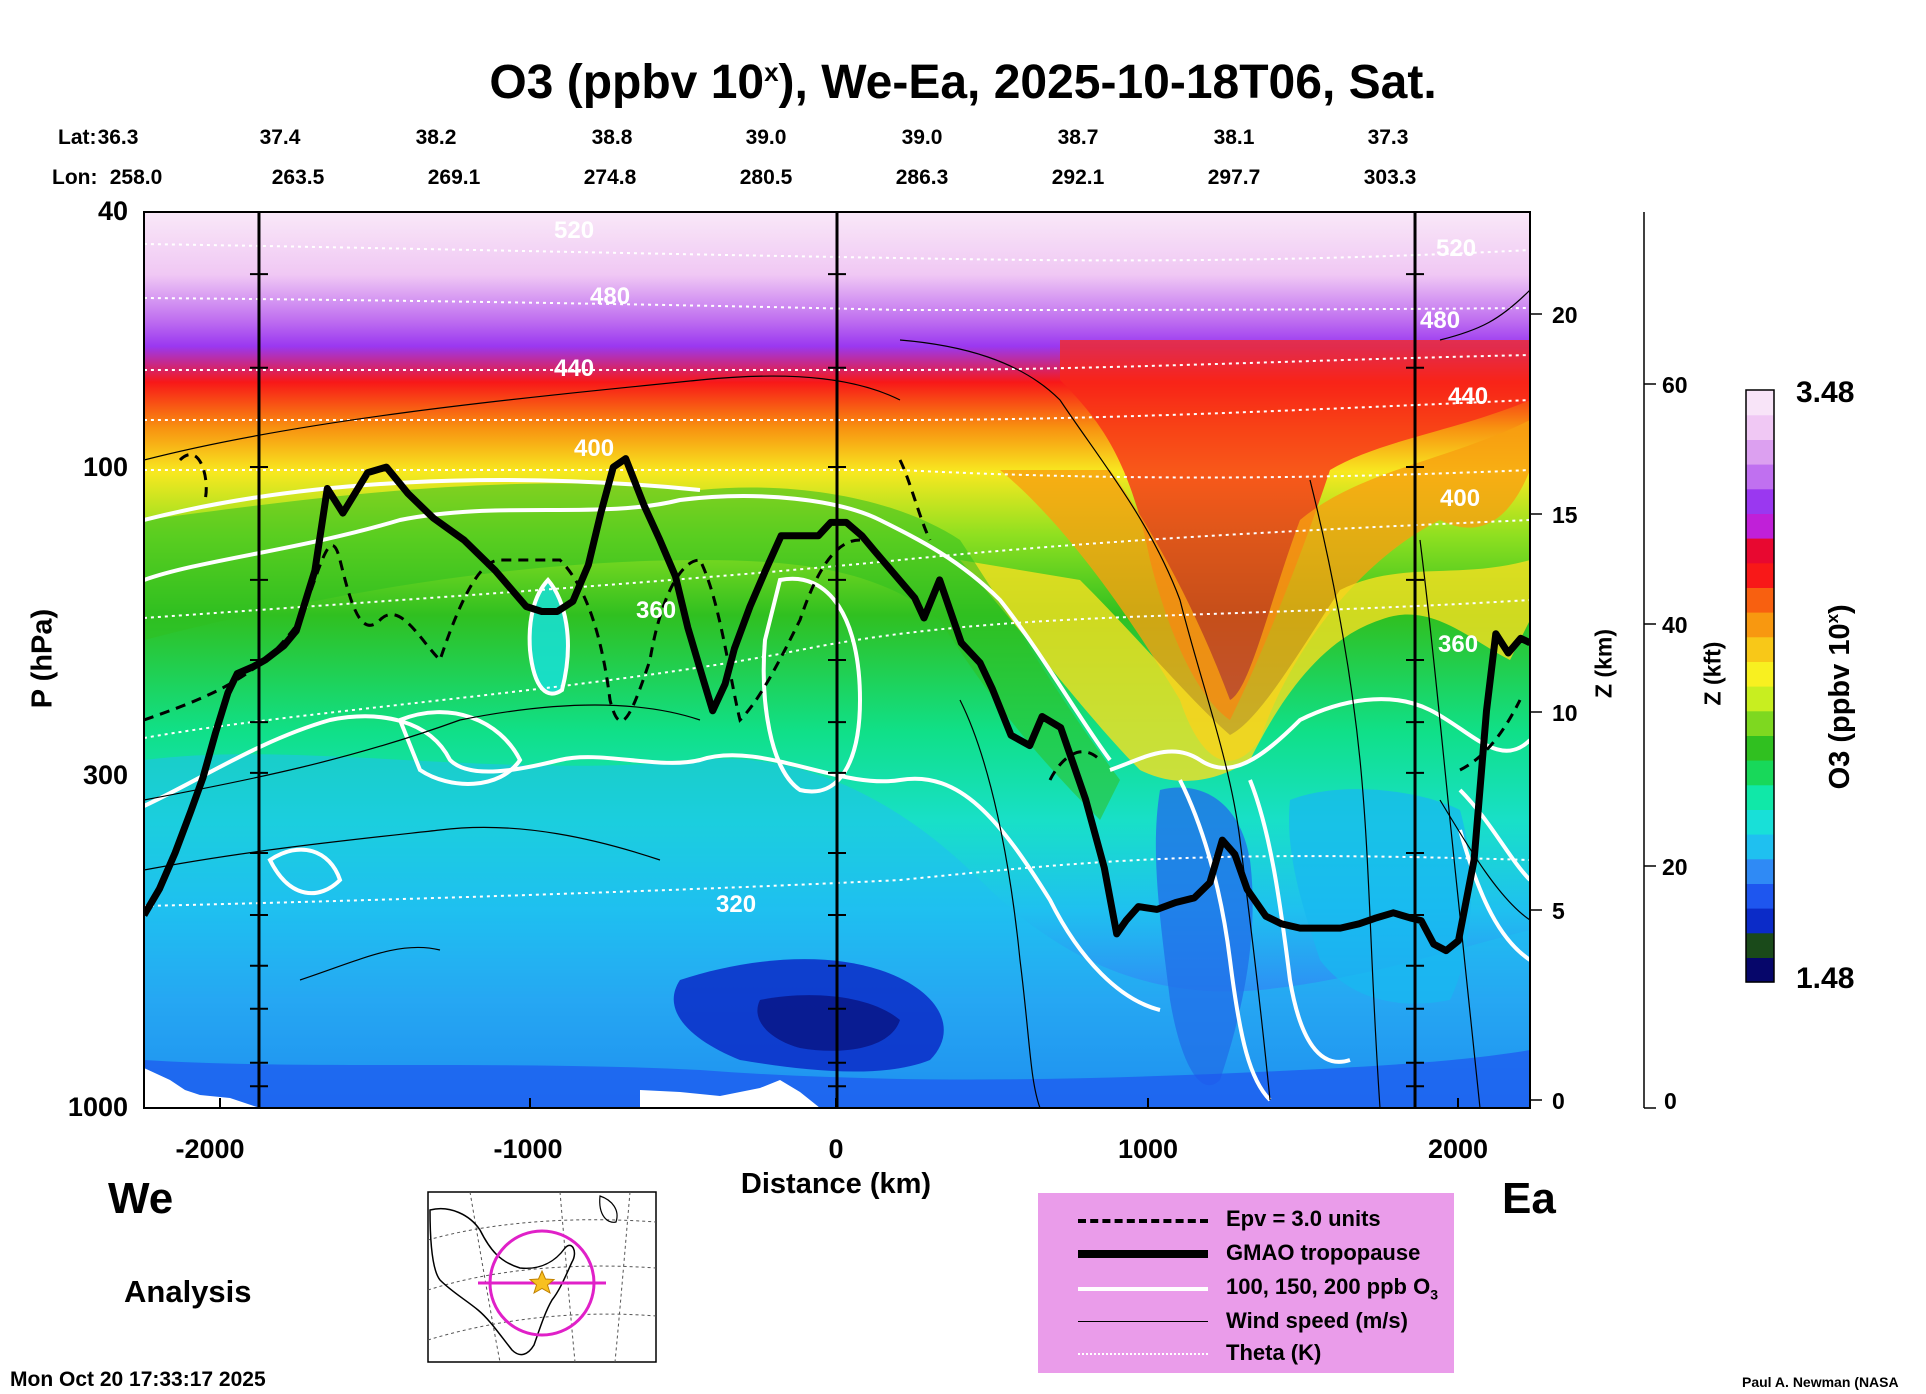  I want to click on pressure-tick-label: 100, so click(105, 467).